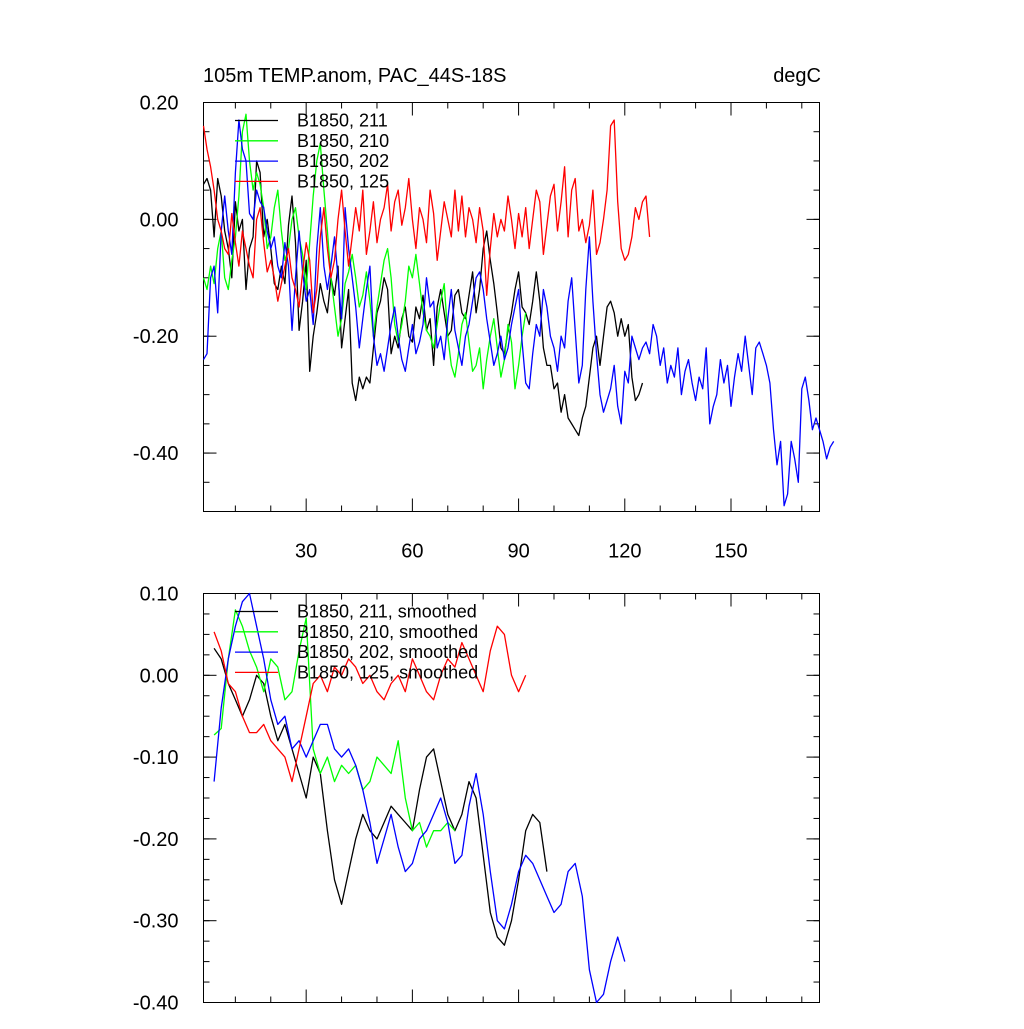 This screenshot has height=1029, width=1024. Describe the element at coordinates (624, 552) in the screenshot. I see `x-tick-label: 120` at that location.